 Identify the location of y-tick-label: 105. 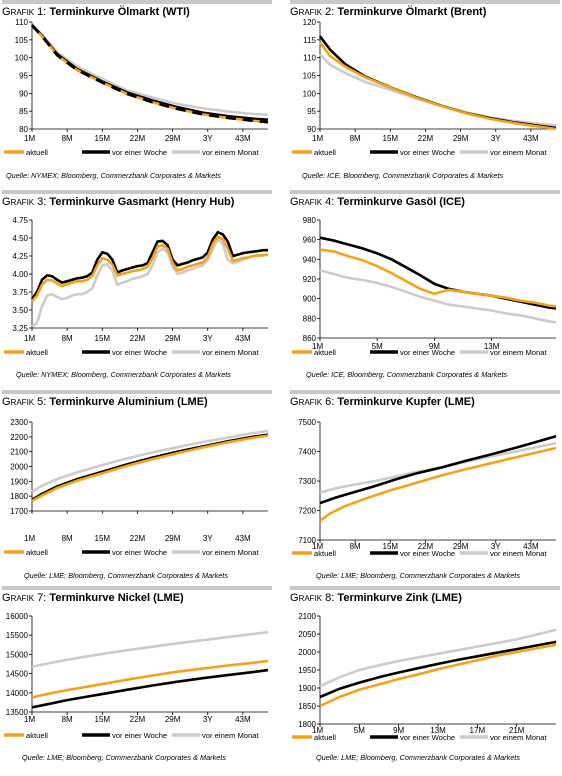
(22, 40).